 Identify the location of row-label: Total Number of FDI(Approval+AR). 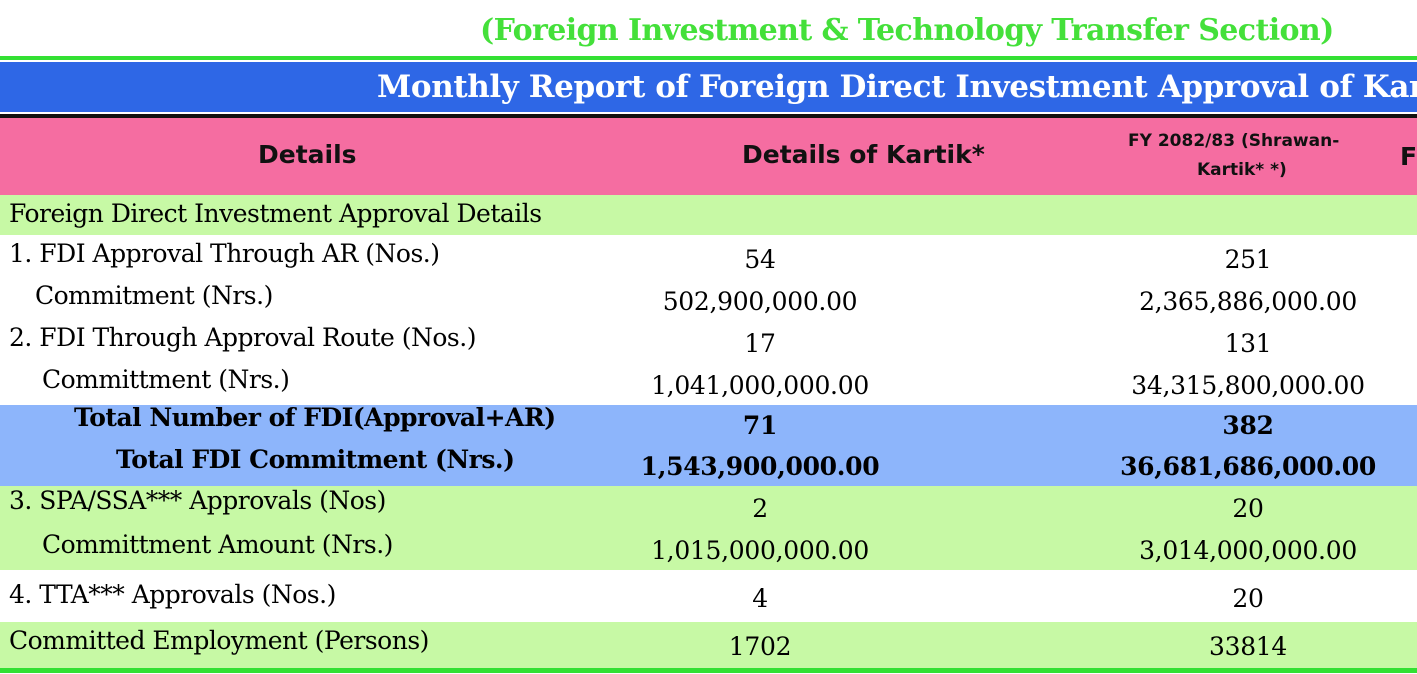
(315, 417).